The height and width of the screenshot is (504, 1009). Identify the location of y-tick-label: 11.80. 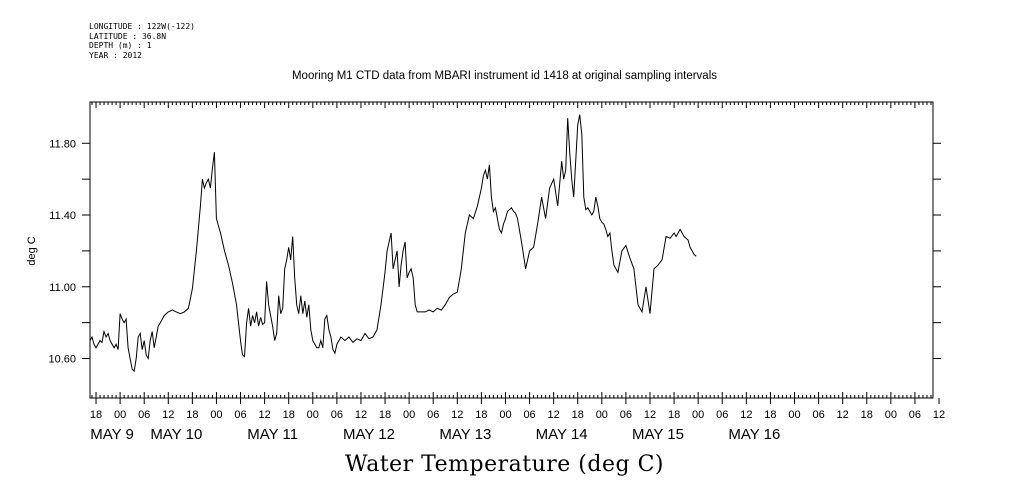
(62, 144).